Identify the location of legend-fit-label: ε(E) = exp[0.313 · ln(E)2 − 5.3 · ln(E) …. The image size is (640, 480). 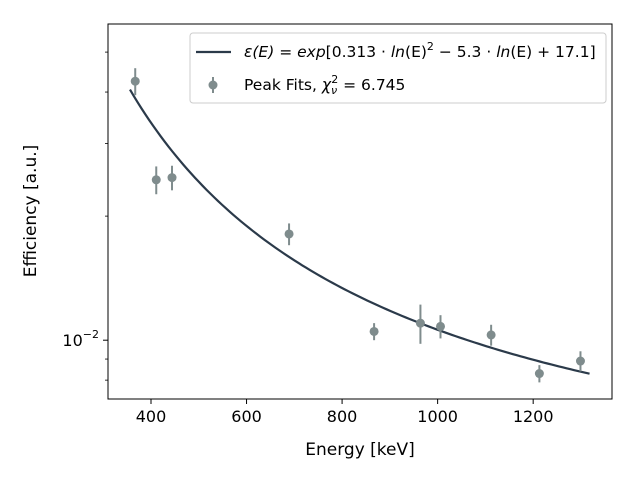
(420, 50).